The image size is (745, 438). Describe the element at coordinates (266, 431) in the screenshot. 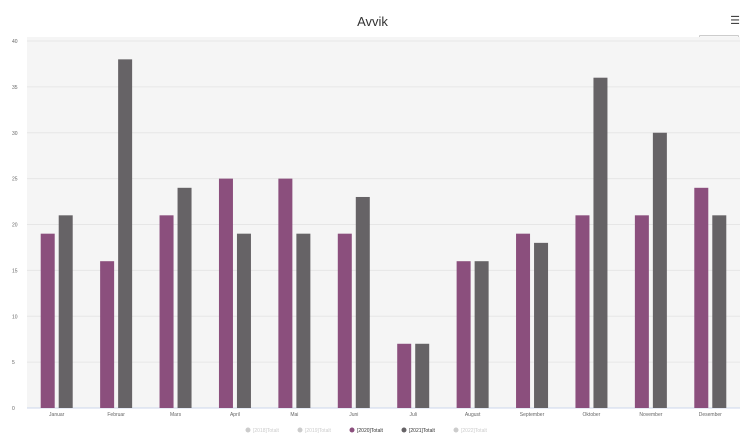

I see `legend-item-0: [2018]Totalt` at that location.